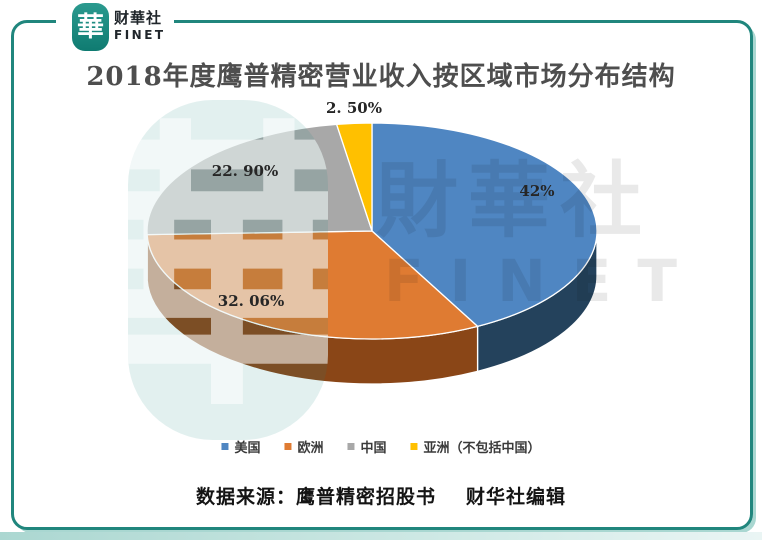 The height and width of the screenshot is (540, 762). I want to click on legend-item-usa: 美国, so click(240, 446).